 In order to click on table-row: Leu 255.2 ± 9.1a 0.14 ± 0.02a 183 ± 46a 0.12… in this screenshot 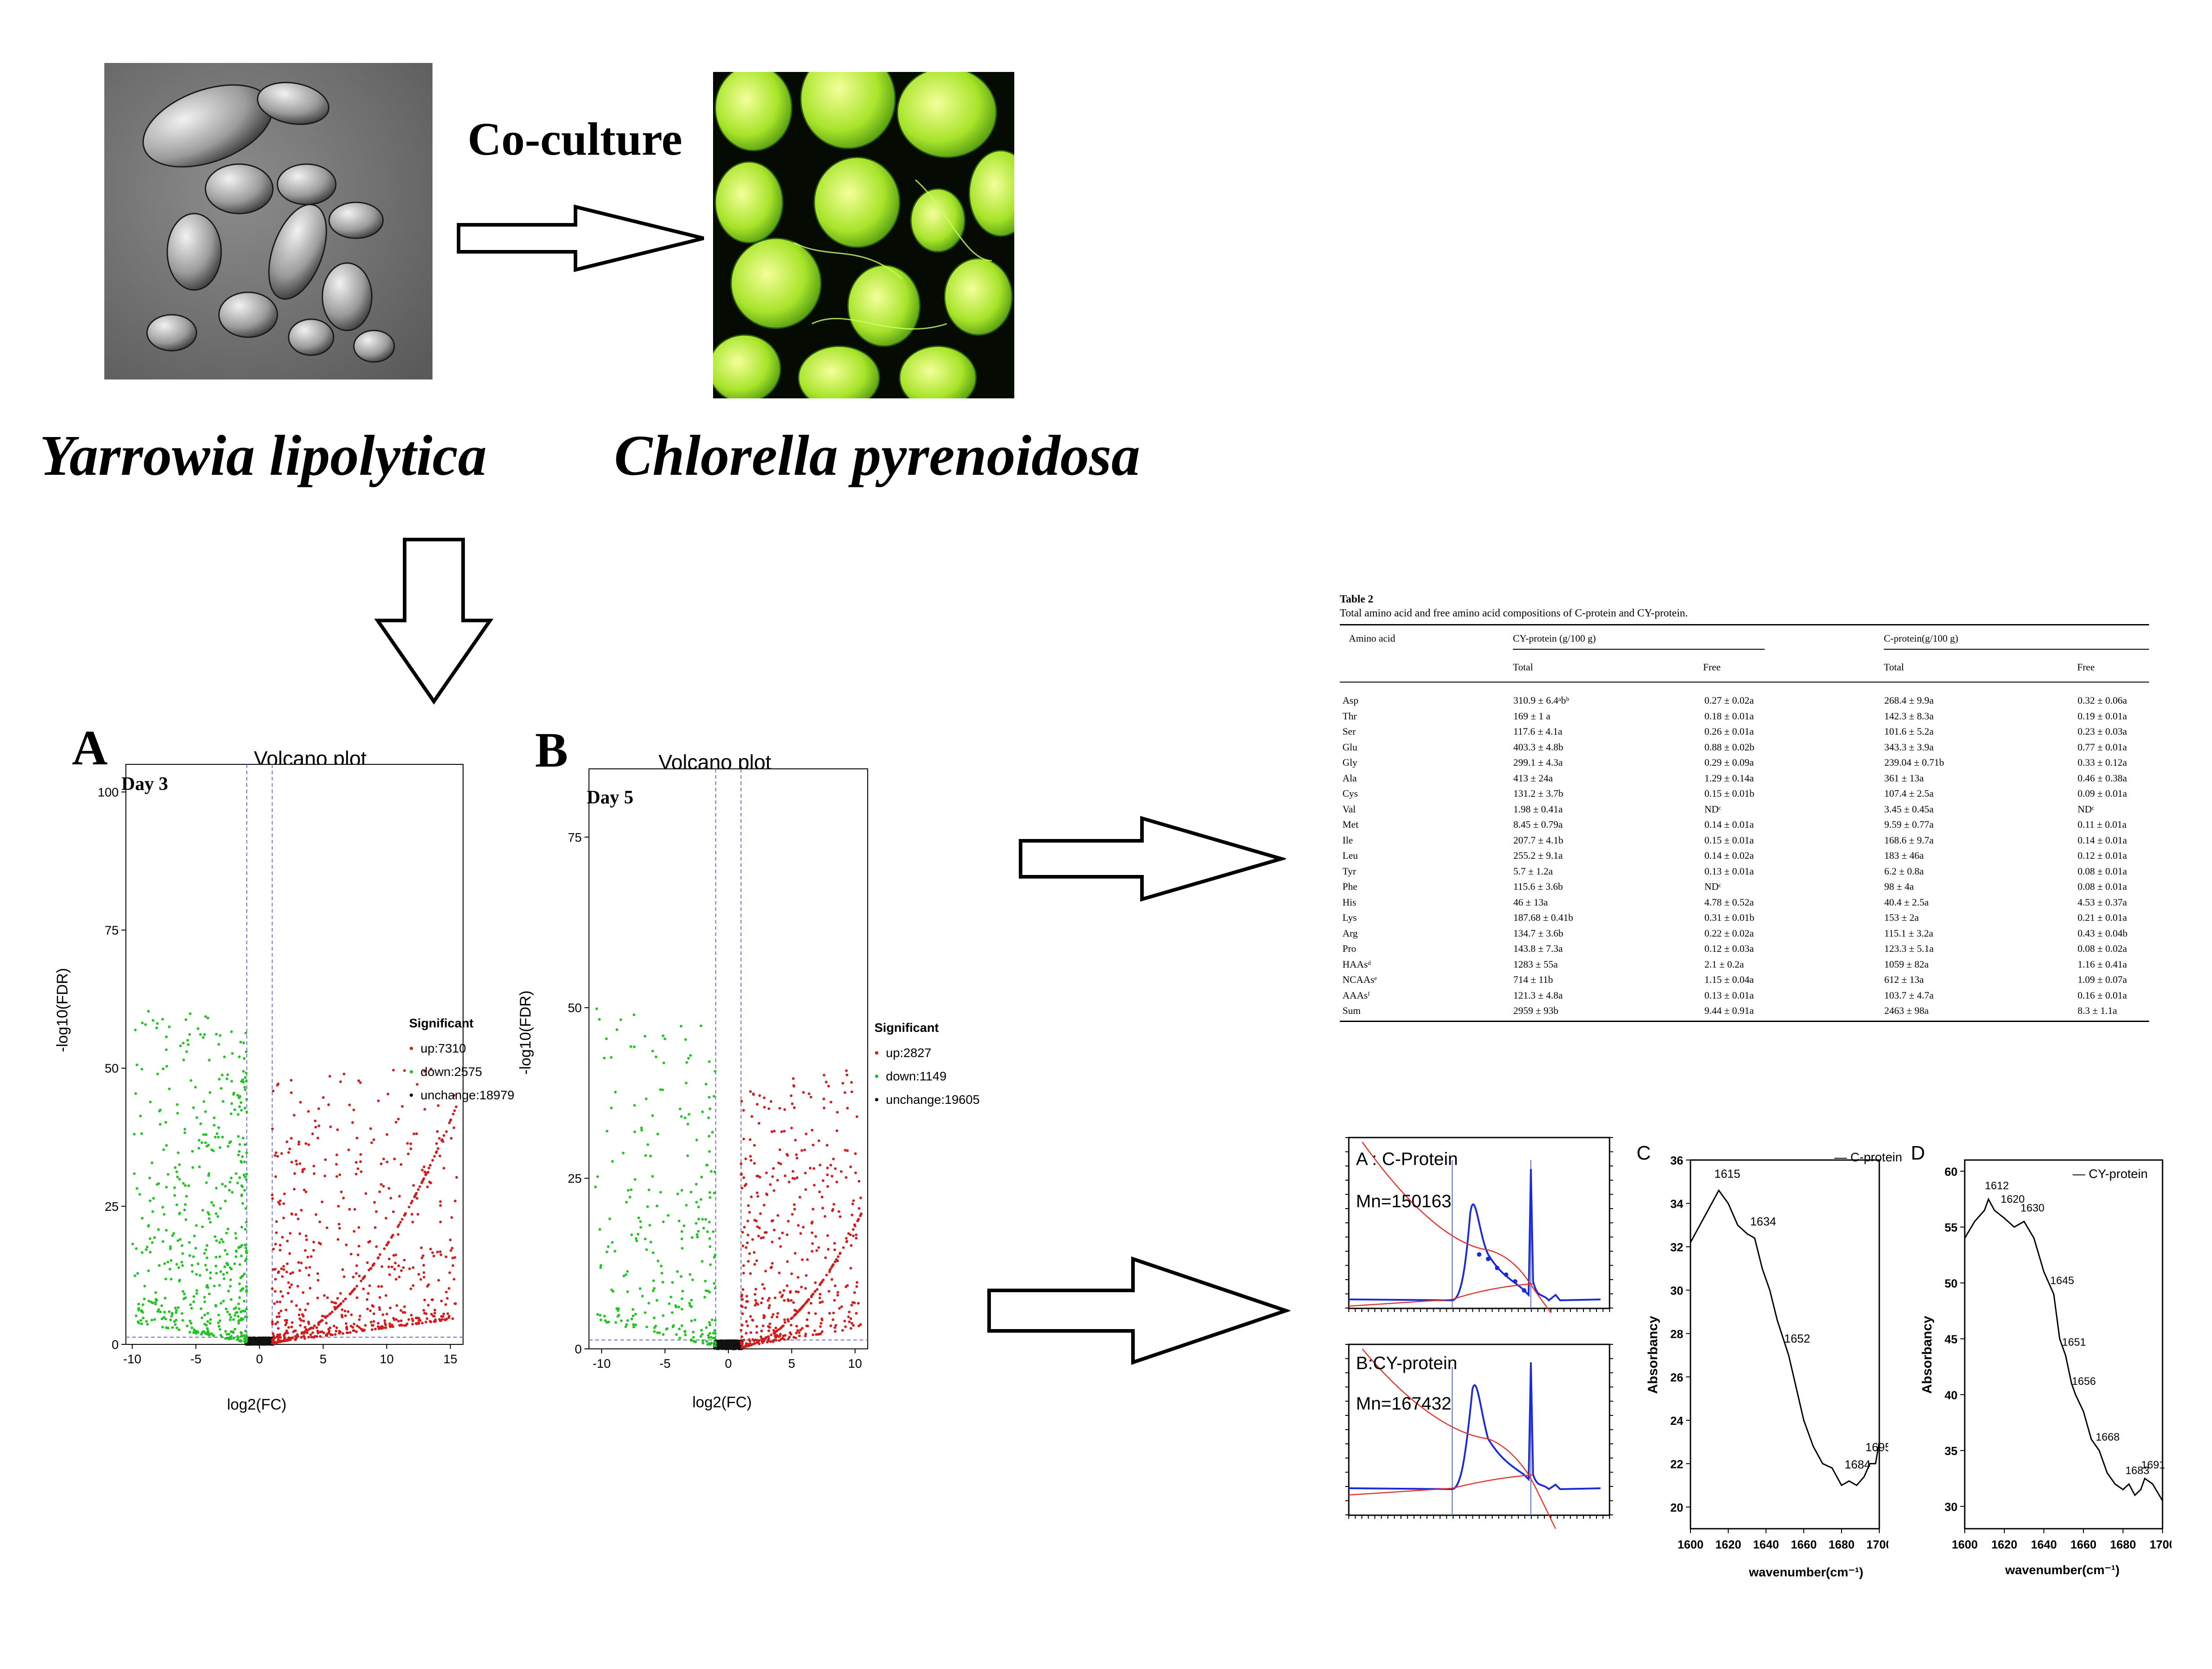, I will do `click(1744, 856)`.